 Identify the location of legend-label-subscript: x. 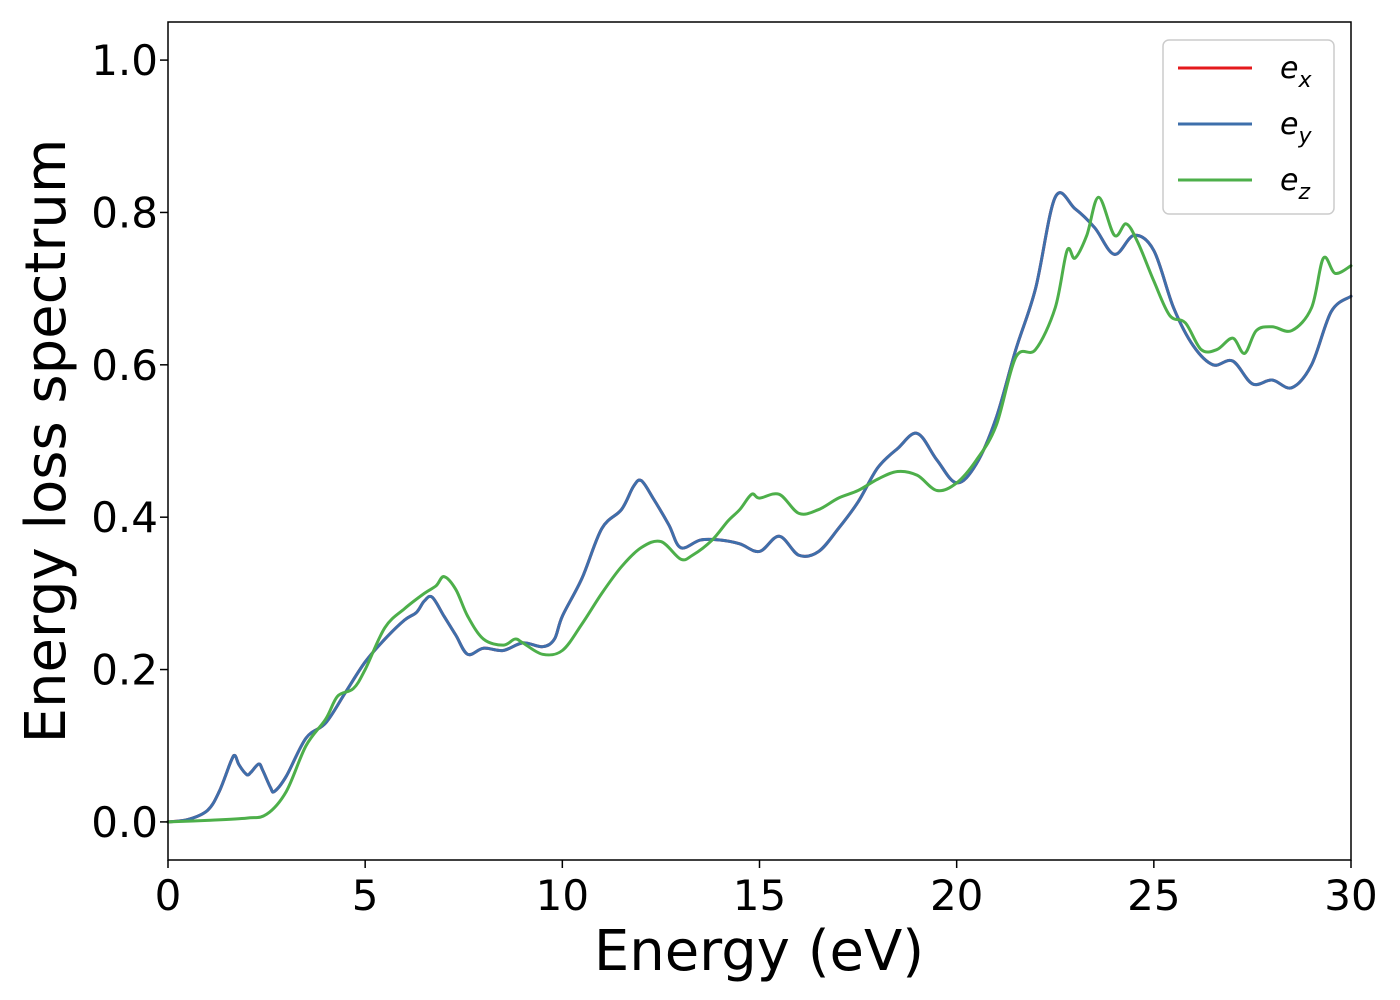
(1304, 80).